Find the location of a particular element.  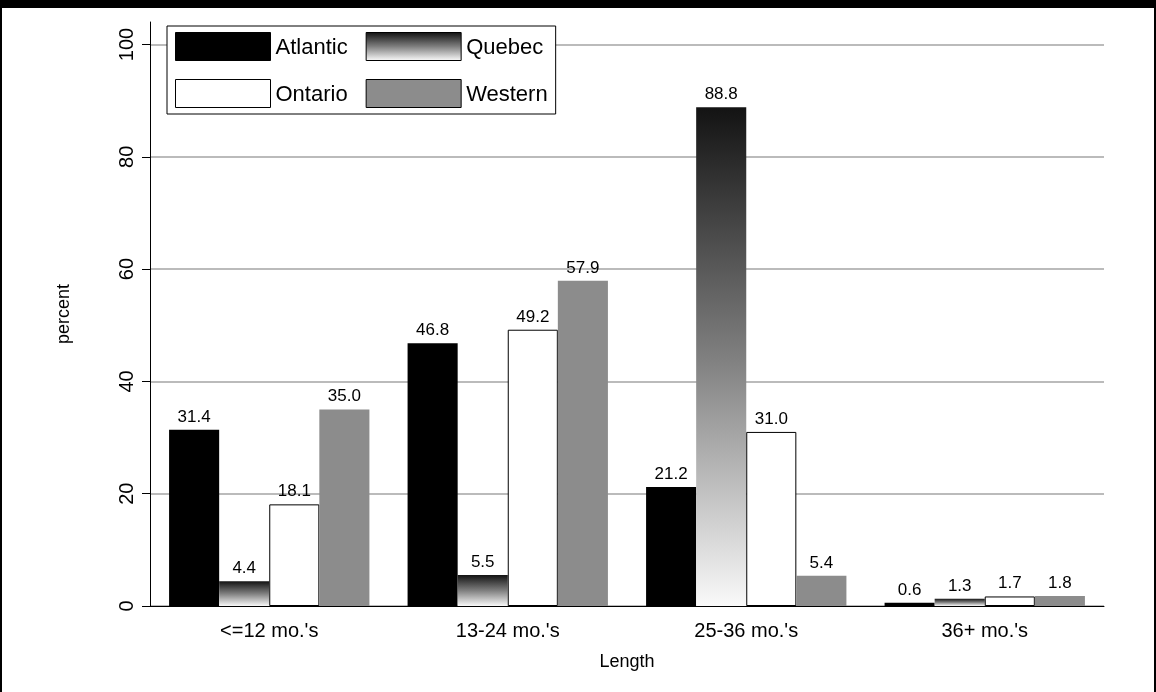

legend-label: Quebec is located at coordinates (505, 46).